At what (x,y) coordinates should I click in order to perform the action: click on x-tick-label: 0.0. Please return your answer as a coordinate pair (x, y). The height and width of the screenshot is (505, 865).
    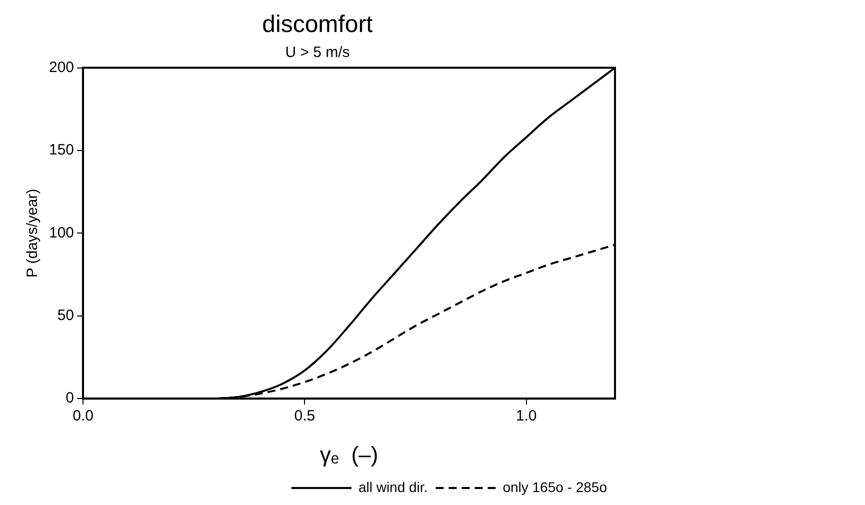
    Looking at the image, I should click on (83, 416).